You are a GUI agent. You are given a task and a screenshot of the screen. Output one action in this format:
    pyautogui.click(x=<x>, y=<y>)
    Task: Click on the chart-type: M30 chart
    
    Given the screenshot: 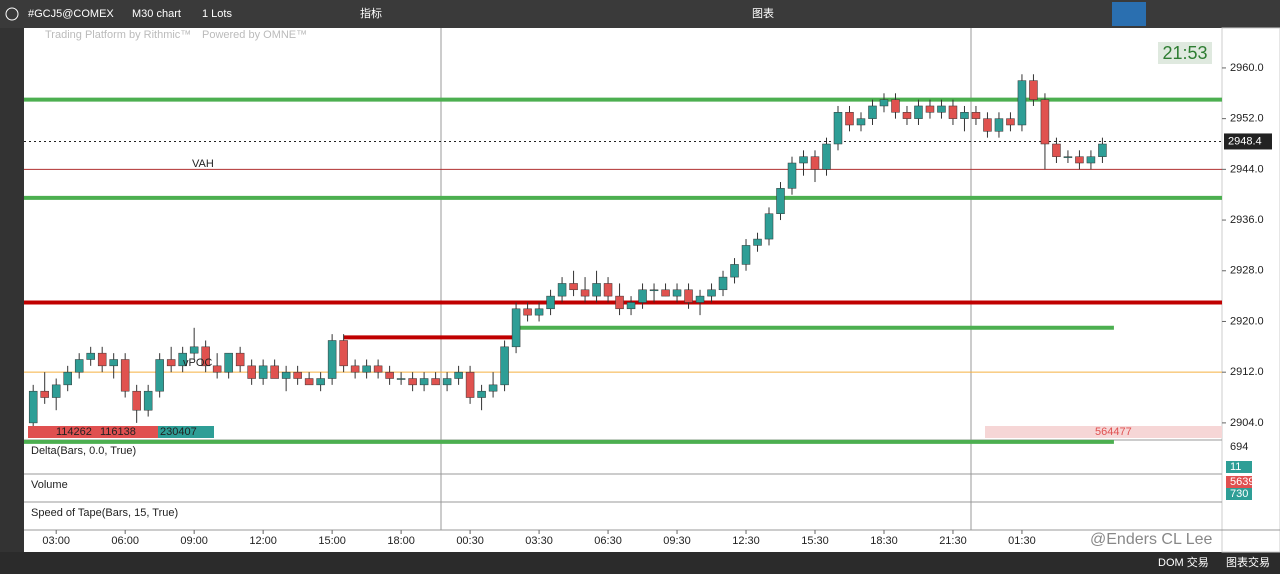 What is the action you would take?
    pyautogui.click(x=156, y=14)
    